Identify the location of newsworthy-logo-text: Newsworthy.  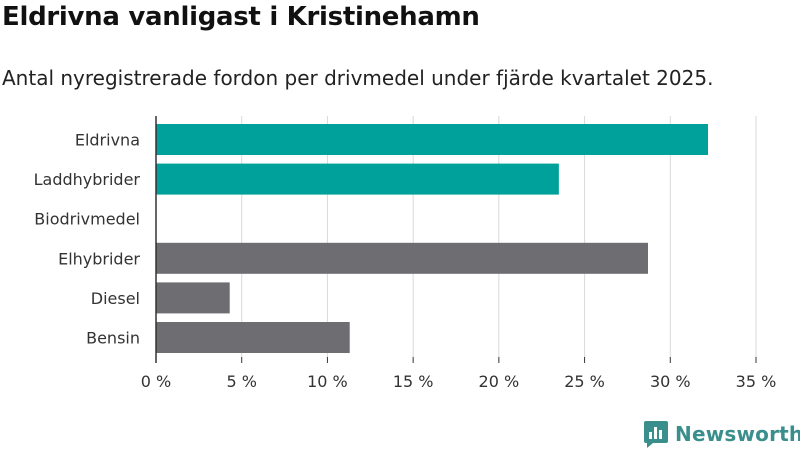
(737, 434).